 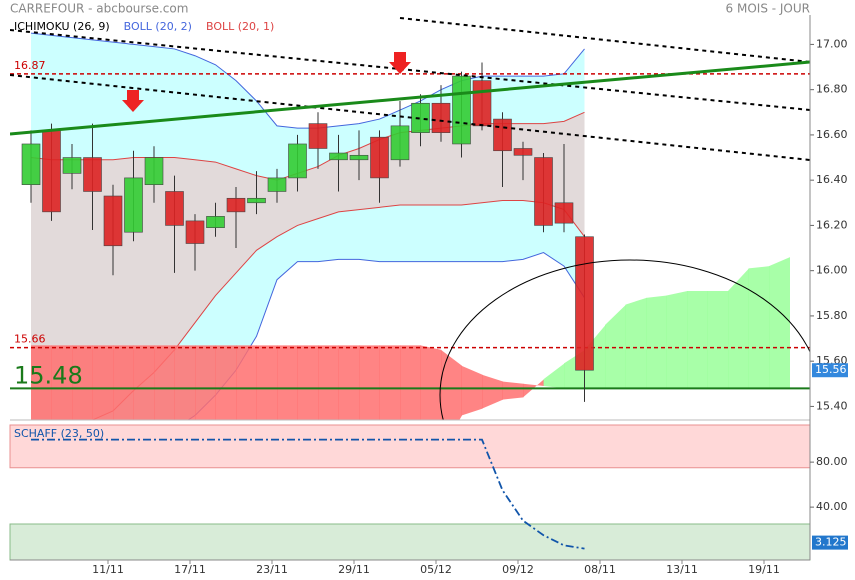 I want to click on price-tag, so click(x=830, y=370).